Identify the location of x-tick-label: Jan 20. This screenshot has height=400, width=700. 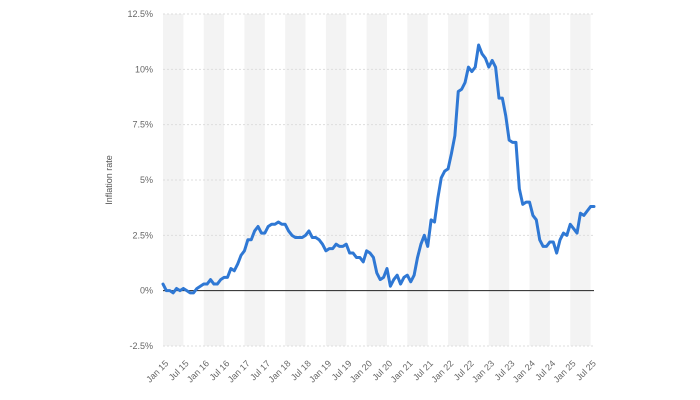
(361, 371).